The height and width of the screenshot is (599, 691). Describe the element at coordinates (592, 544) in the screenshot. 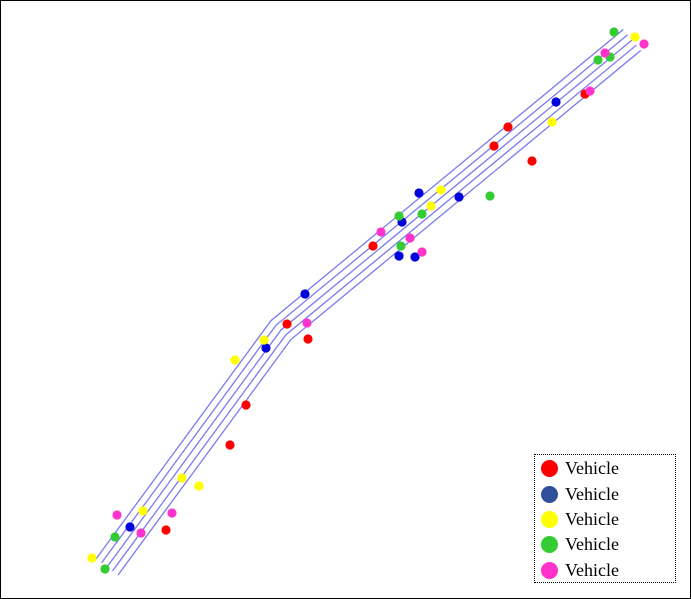

I see `legend-label-4: Vehicle` at that location.